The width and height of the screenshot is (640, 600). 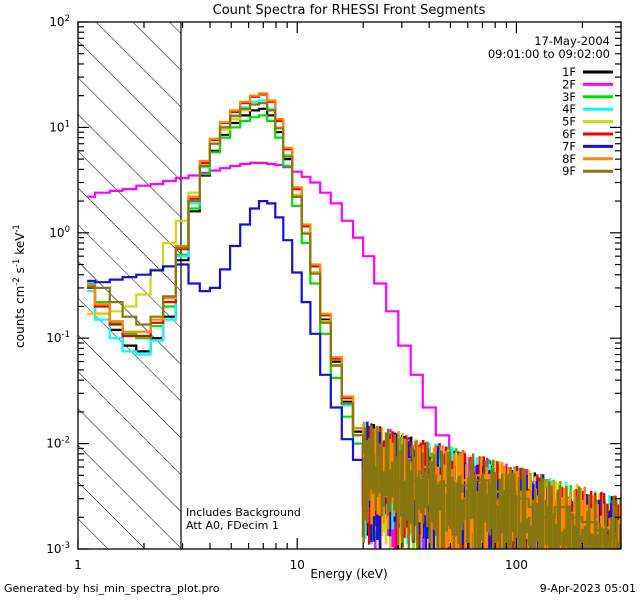 I want to click on legend-label-2f: 2F, so click(x=569, y=84).